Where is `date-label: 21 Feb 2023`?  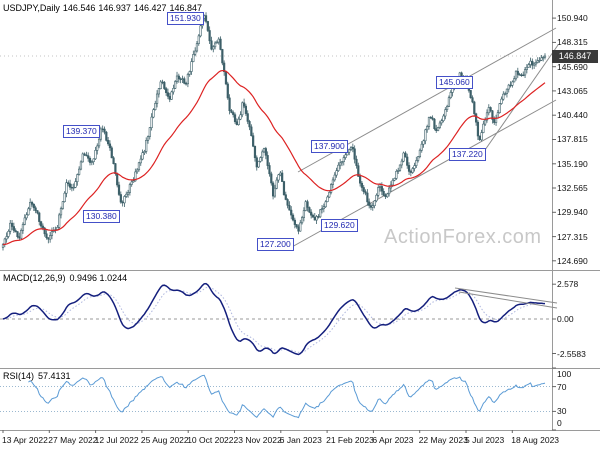
date-label: 21 Feb 2023 is located at coordinates (350, 440).